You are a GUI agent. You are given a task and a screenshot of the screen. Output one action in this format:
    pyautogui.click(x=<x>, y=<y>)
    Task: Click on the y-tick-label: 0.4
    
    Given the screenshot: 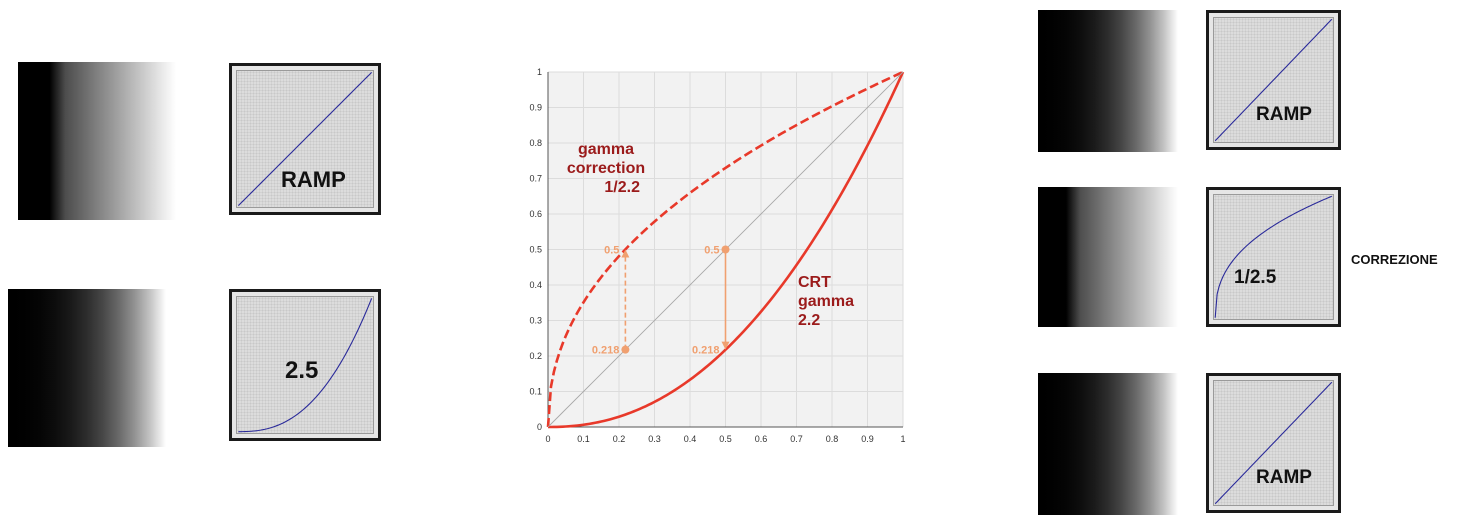 What is the action you would take?
    pyautogui.click(x=535, y=285)
    